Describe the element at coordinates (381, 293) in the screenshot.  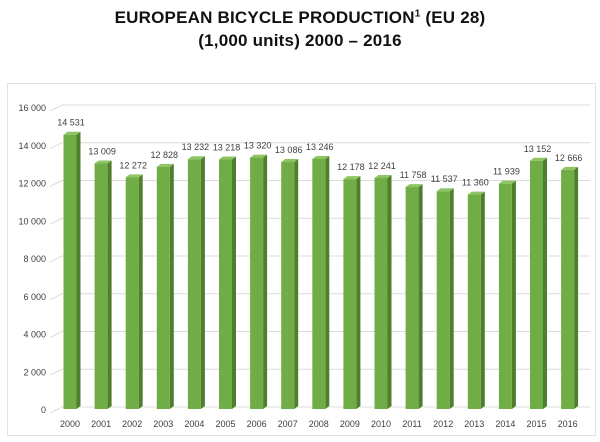
I see `bar-2010` at that location.